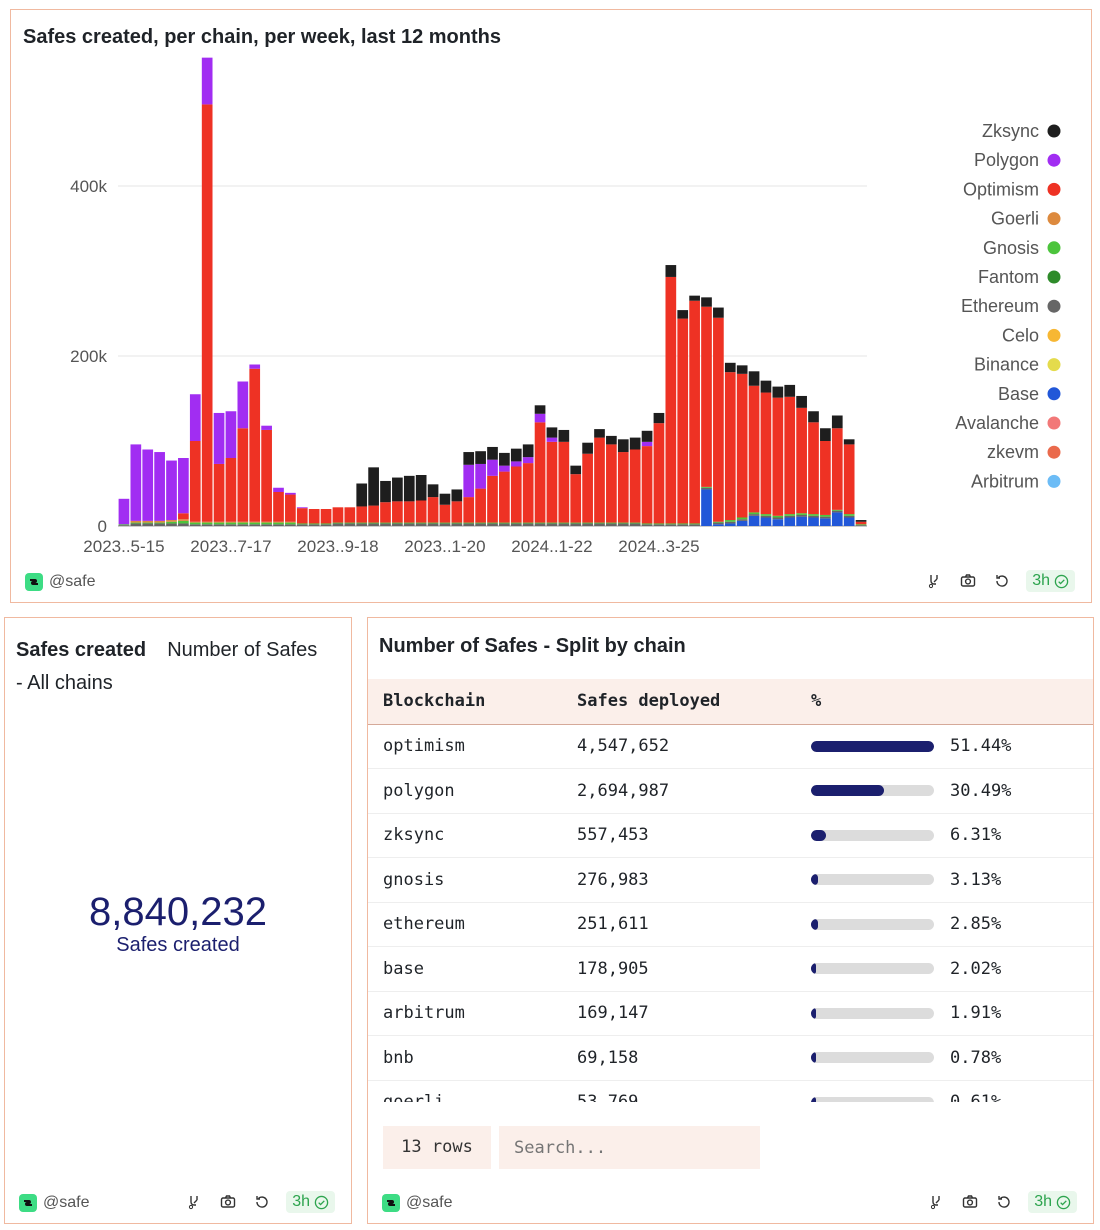  What do you see at coordinates (178, 912) in the screenshot?
I see `kpi-value: 8,840,232` at bounding box center [178, 912].